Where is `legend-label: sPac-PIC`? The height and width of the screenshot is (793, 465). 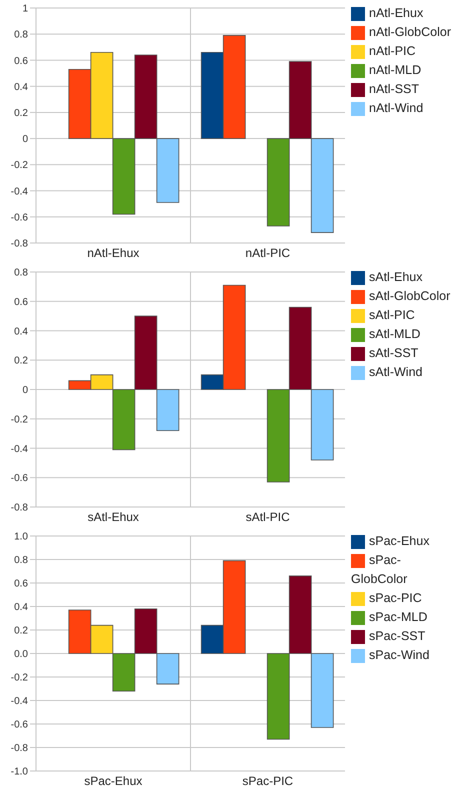 legend-label: sPac-PIC is located at coordinates (395, 598).